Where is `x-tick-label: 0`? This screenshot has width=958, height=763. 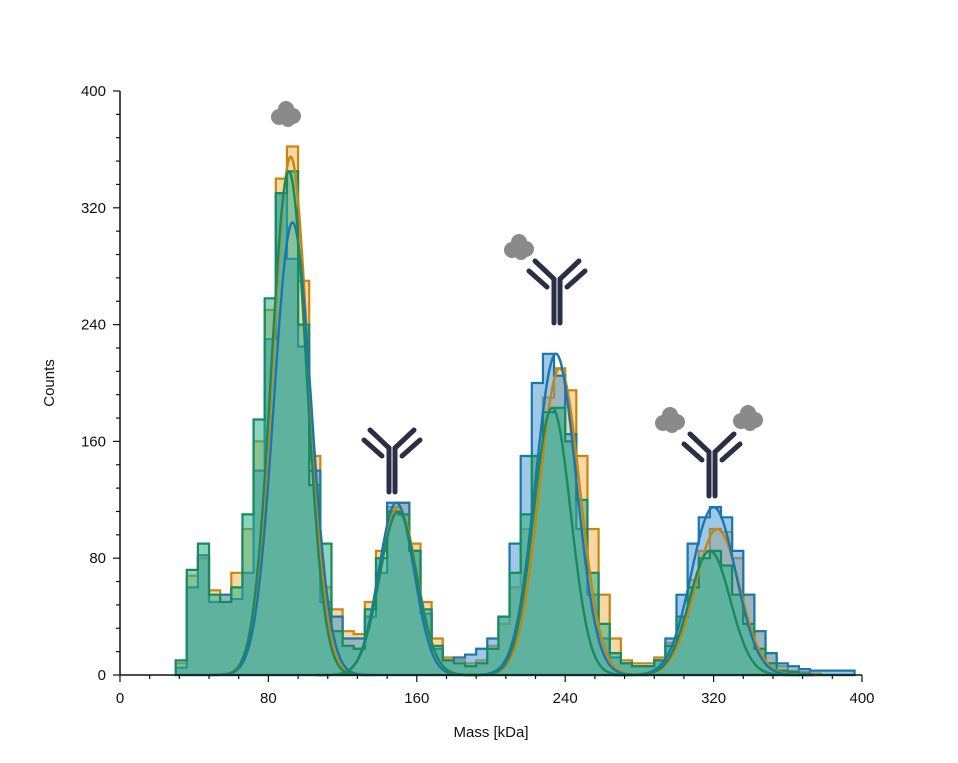 x-tick-label: 0 is located at coordinates (120, 698).